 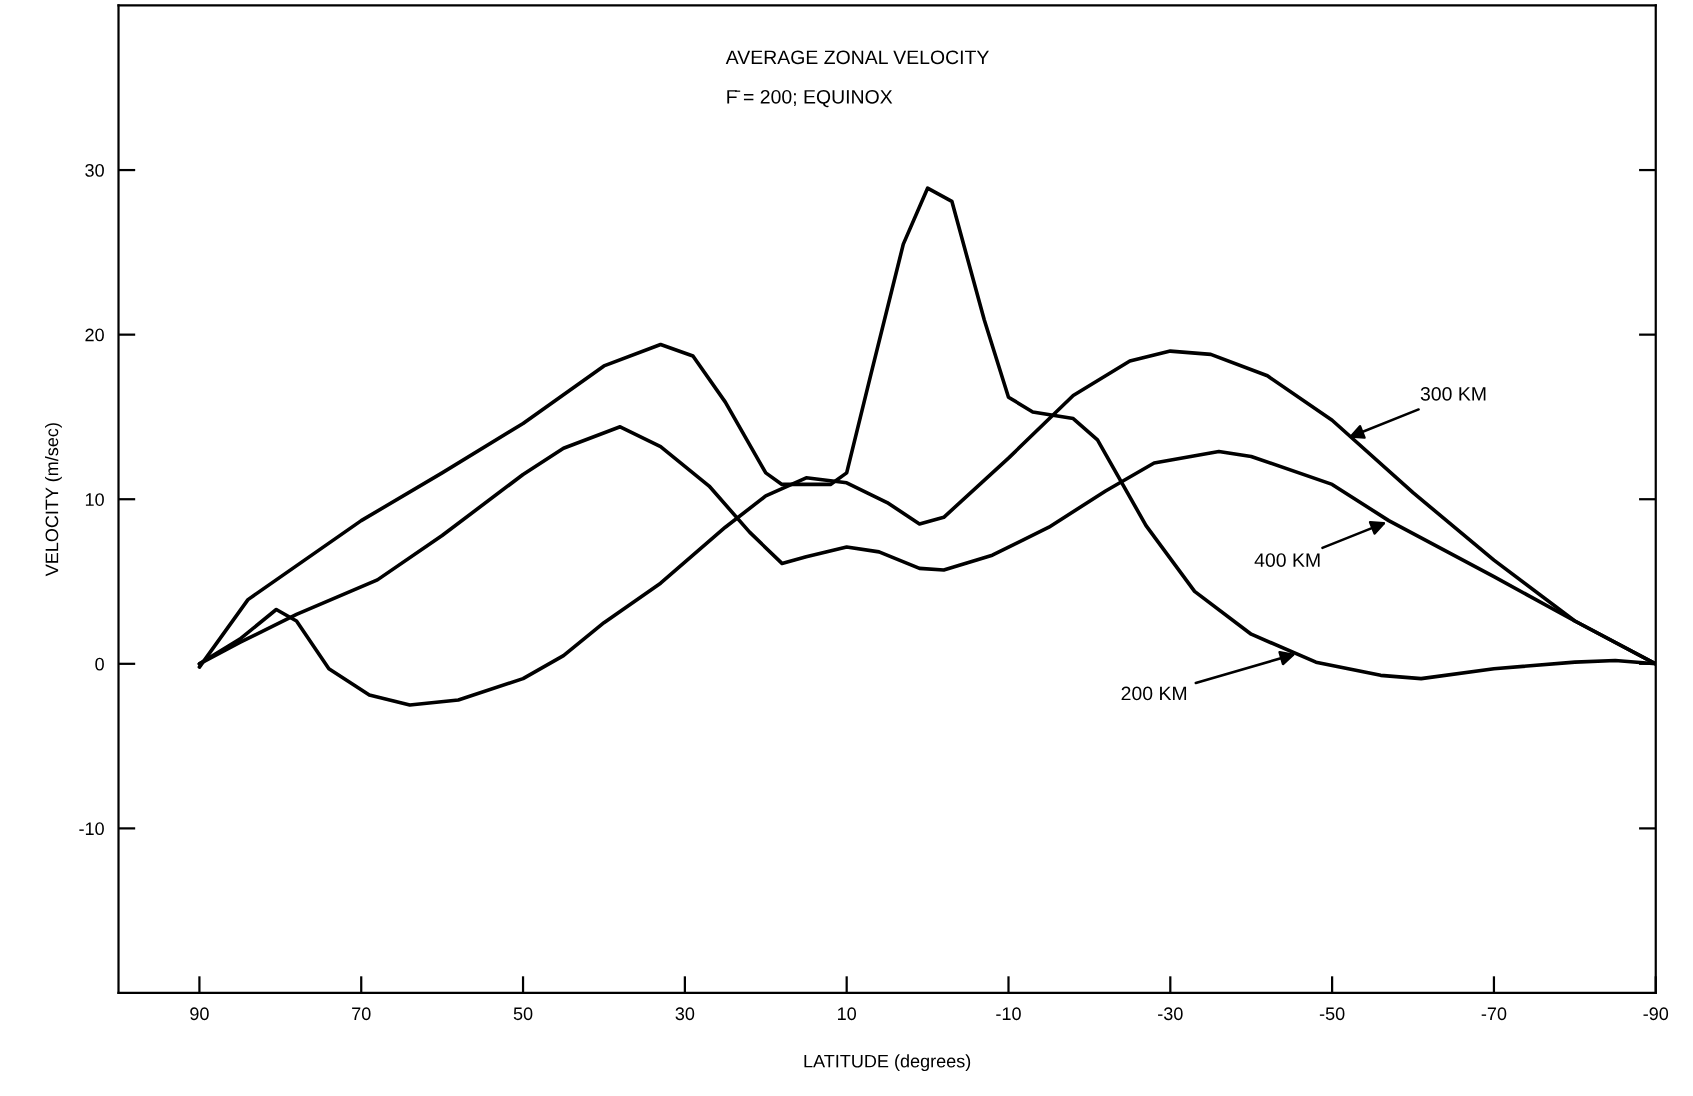 What do you see at coordinates (857, 57) in the screenshot?
I see `text: AVERAGE ZONAL VELOCITY` at bounding box center [857, 57].